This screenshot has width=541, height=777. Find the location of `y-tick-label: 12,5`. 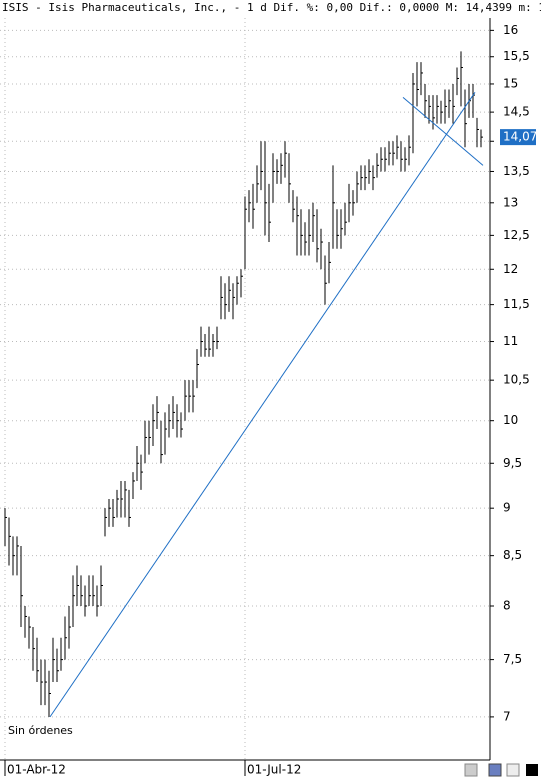

y-tick-label: 12,5 is located at coordinates (516, 235).